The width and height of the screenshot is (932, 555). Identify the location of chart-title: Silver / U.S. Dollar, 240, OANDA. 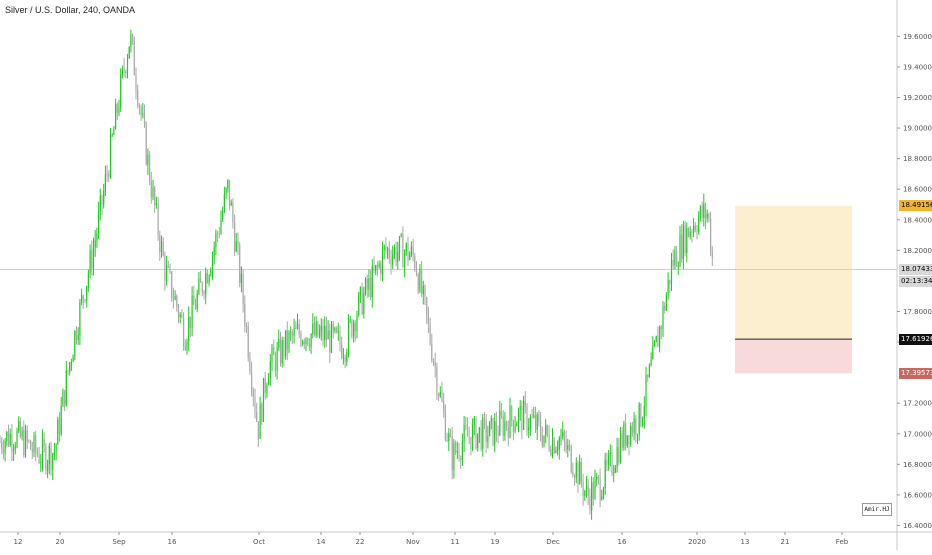
(70, 10).